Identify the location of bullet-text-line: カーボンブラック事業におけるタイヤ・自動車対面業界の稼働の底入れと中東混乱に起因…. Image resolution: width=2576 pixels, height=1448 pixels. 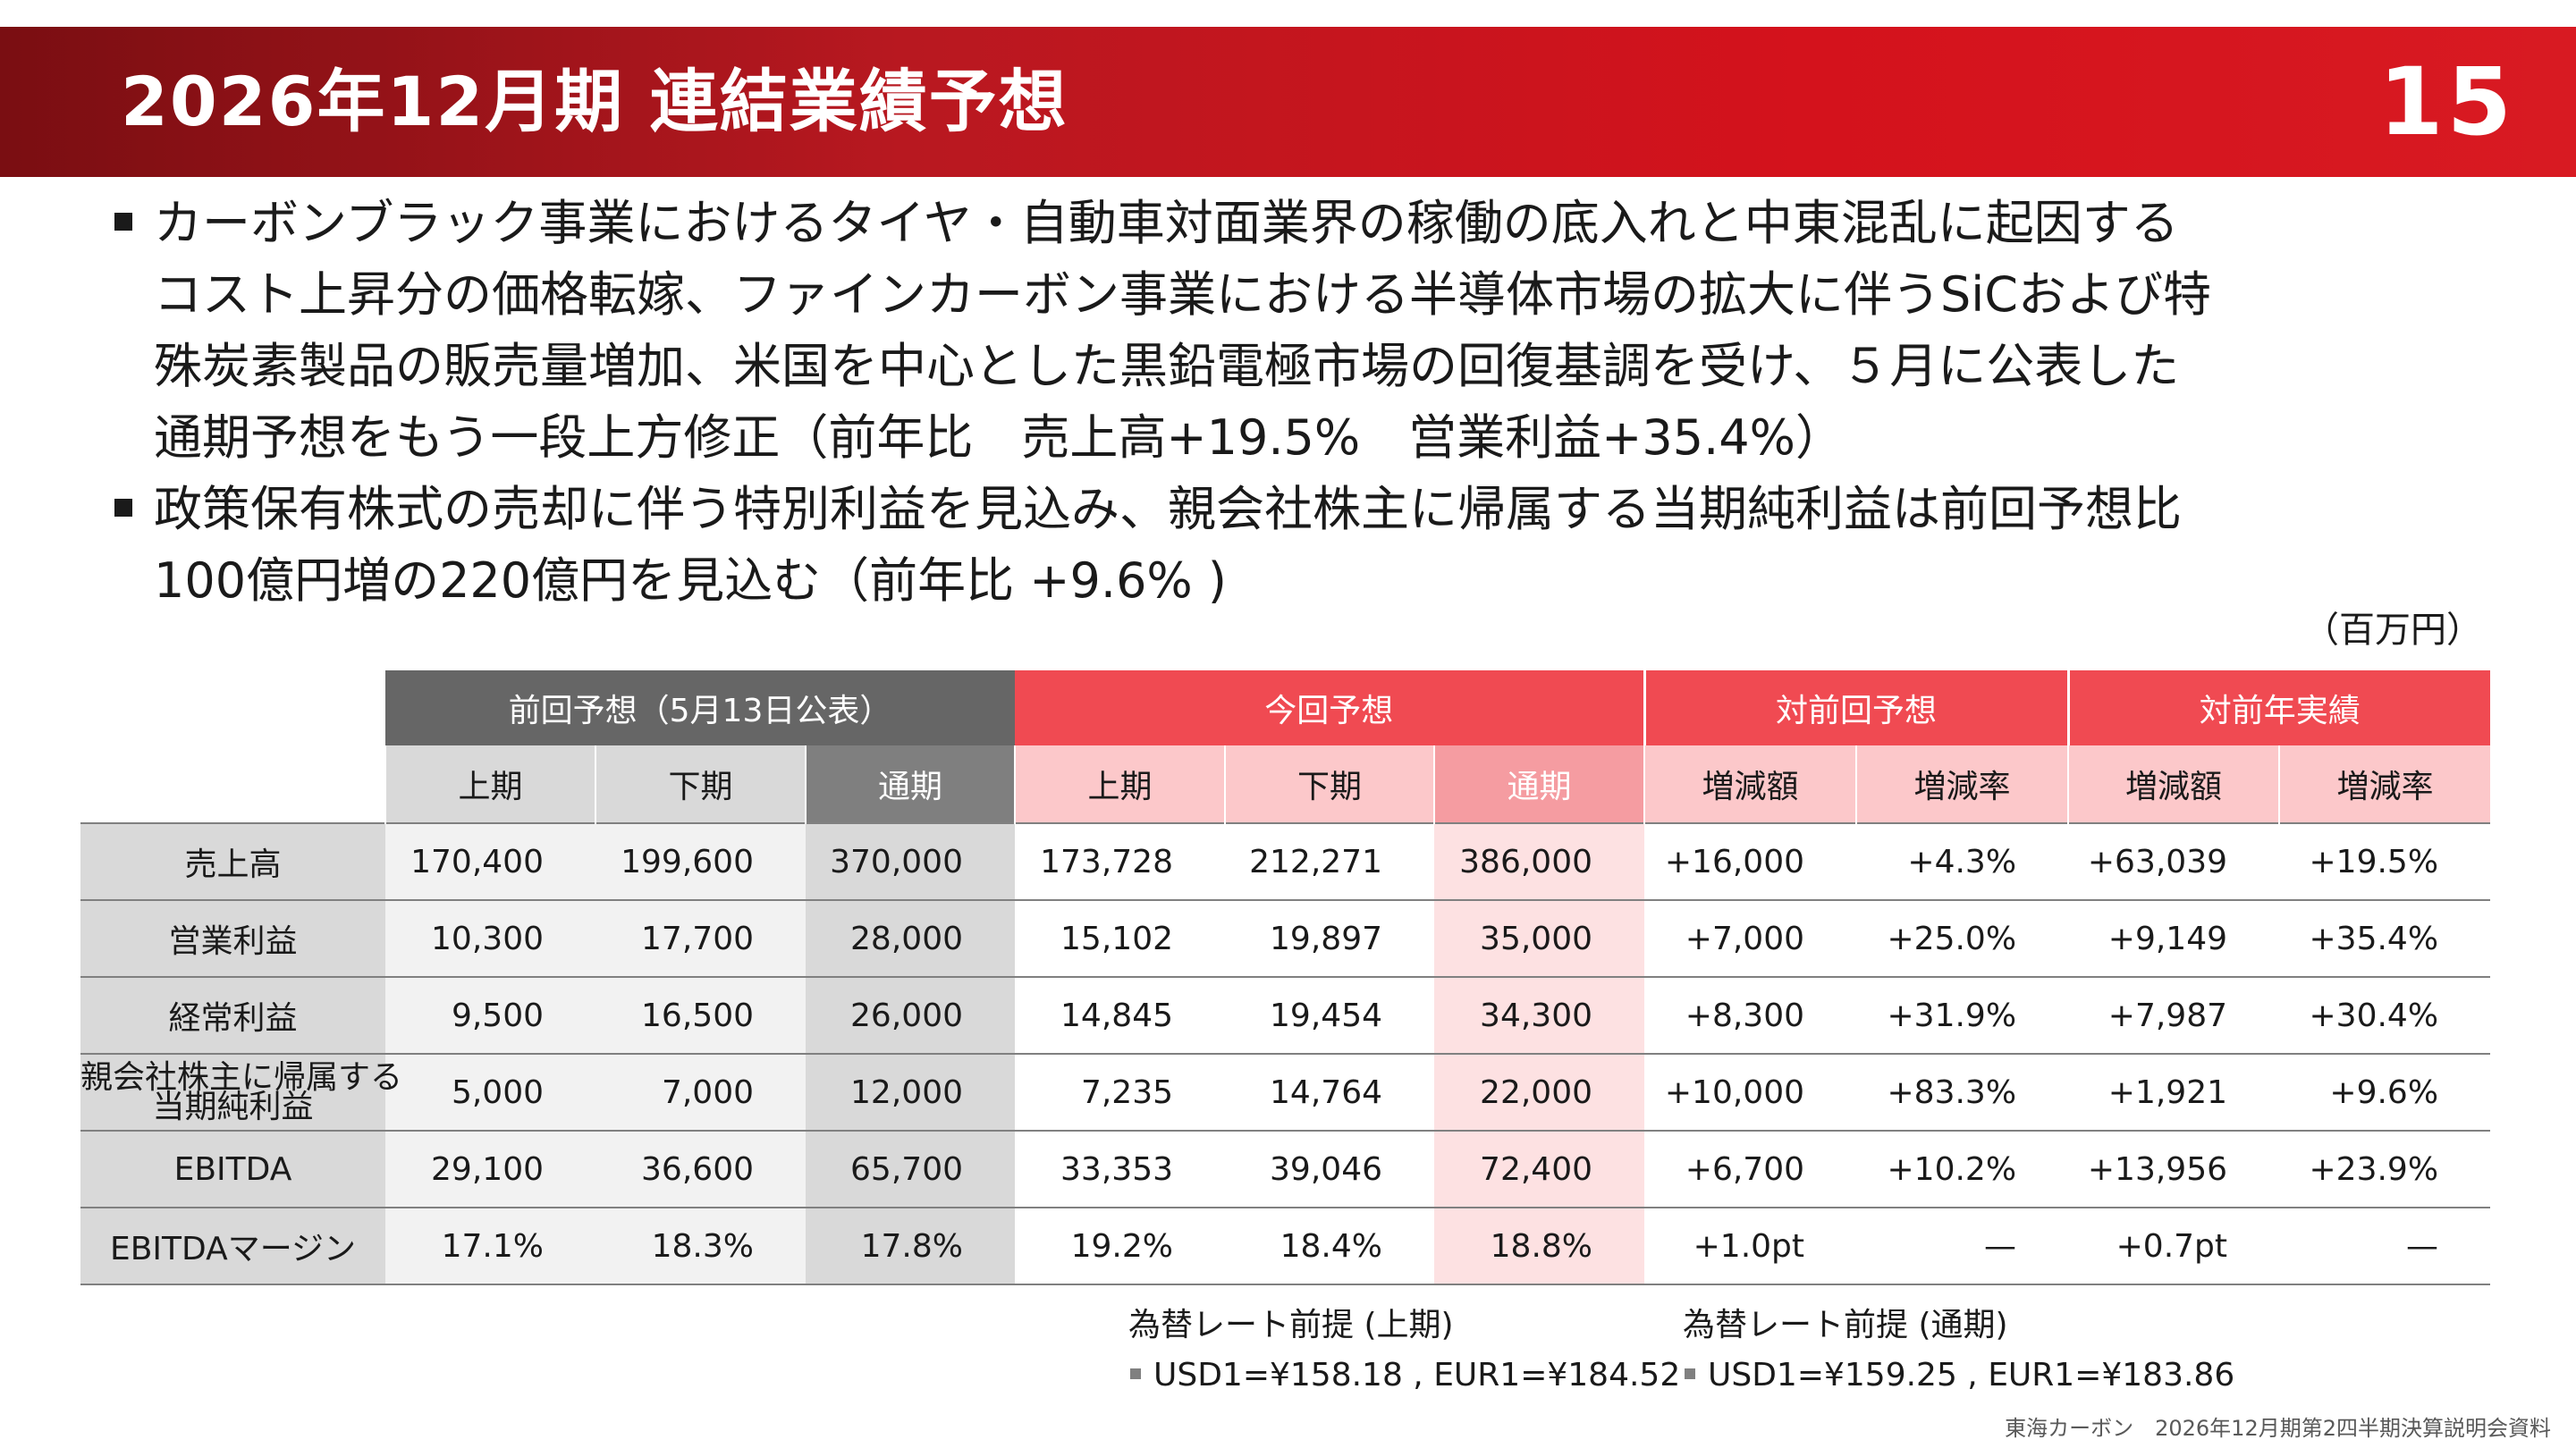
(1166, 223).